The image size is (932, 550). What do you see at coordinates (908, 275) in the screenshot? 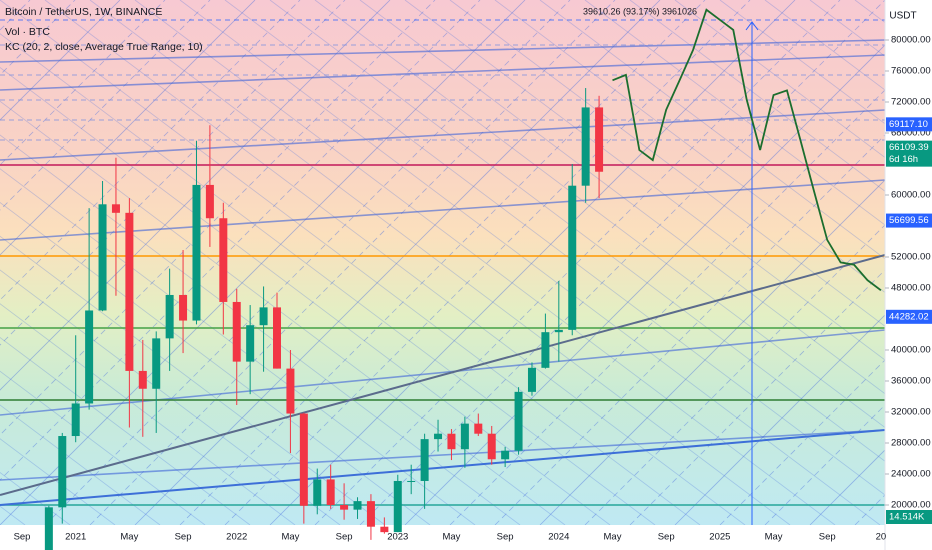
I see `price-axis` at bounding box center [908, 275].